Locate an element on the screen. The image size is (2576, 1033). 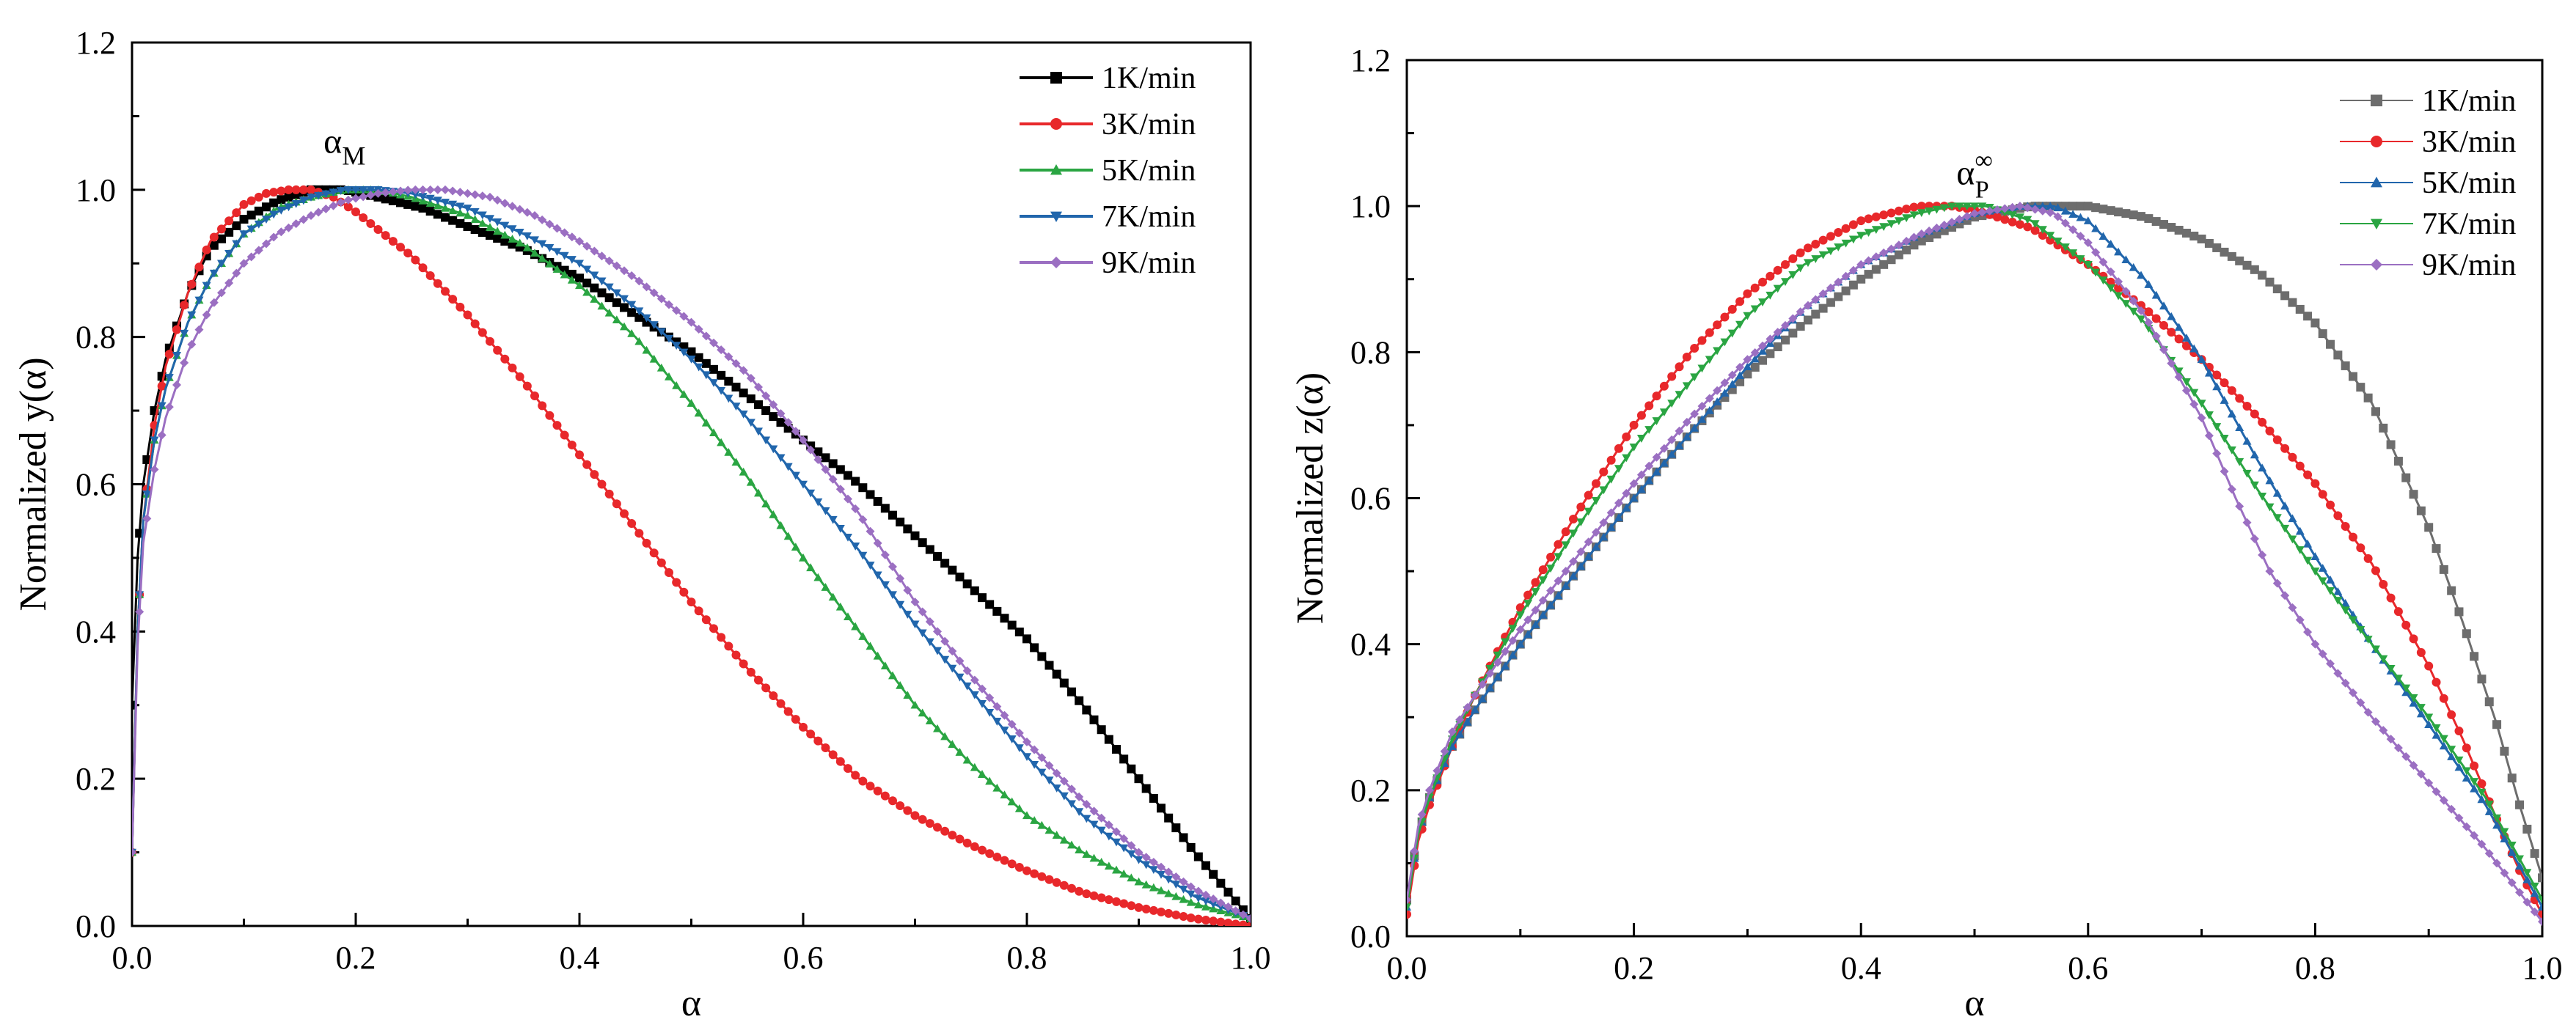
right-y-tick-label: 1.2 is located at coordinates (1370, 60).